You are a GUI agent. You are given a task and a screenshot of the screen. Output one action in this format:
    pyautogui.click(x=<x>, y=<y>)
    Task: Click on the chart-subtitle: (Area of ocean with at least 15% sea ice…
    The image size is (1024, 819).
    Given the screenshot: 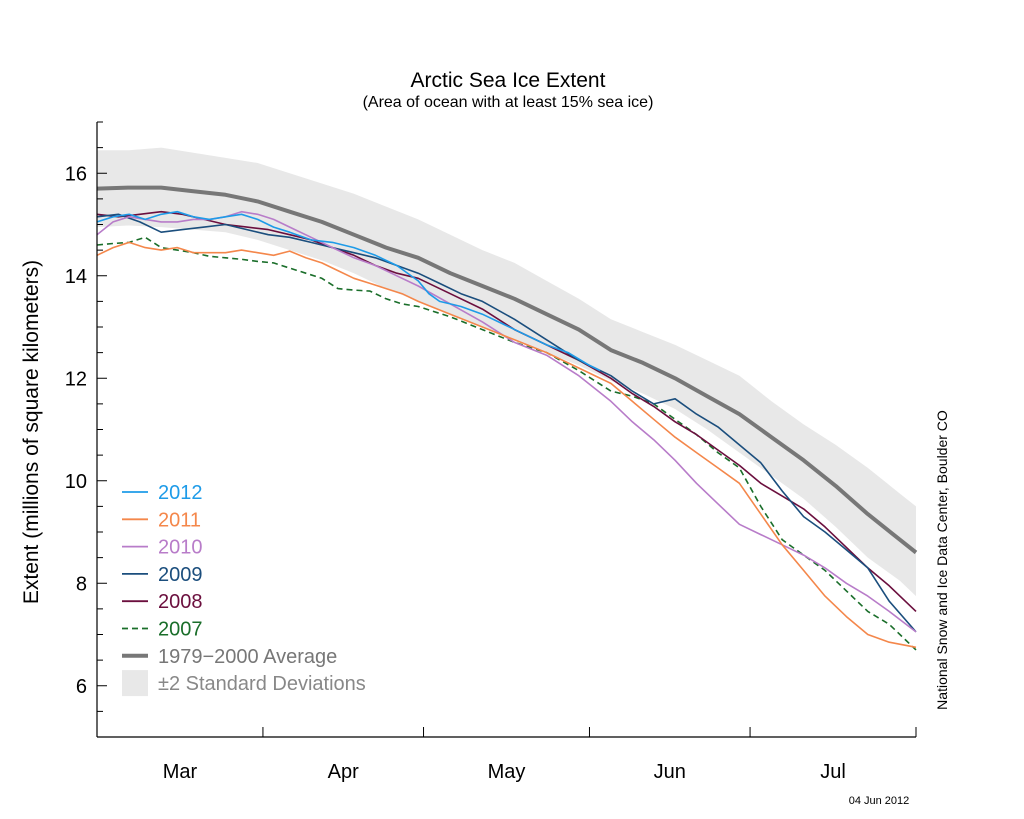 What is the action you would take?
    pyautogui.click(x=508, y=102)
    